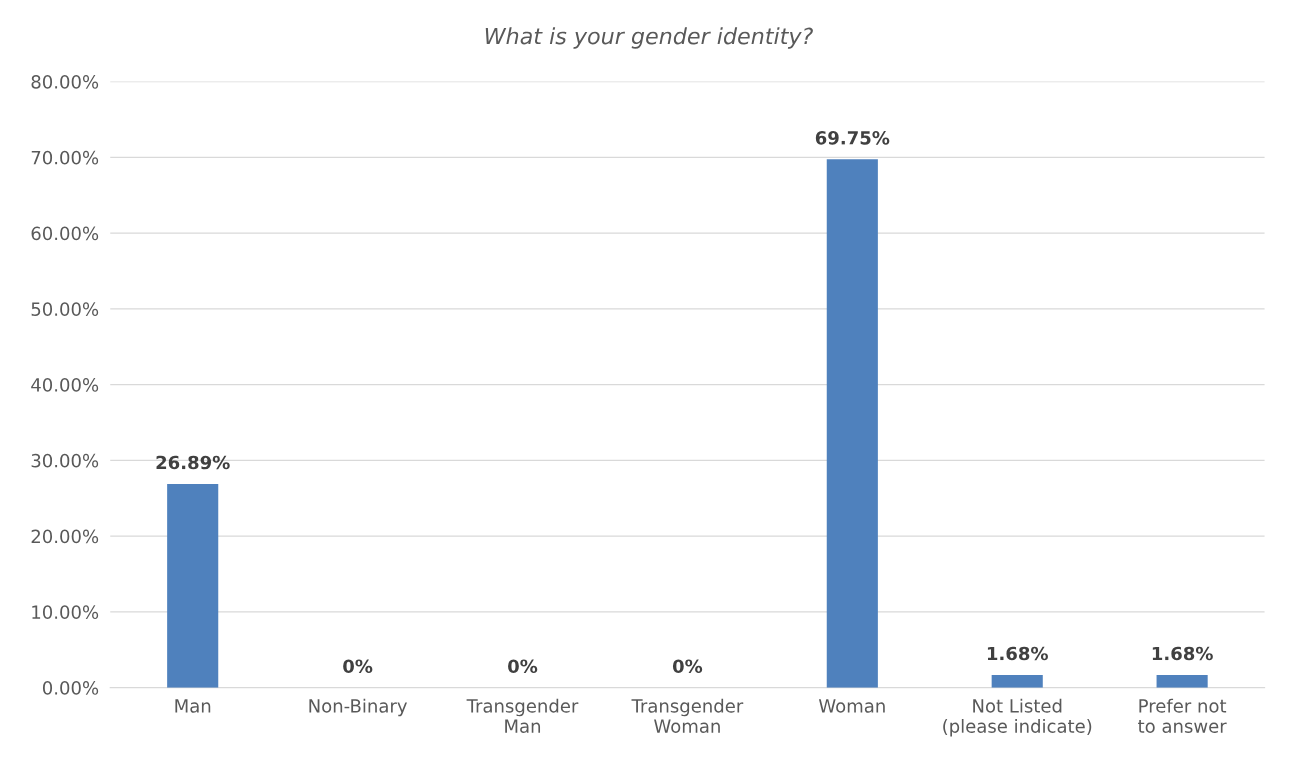 The width and height of the screenshot is (1297, 777). What do you see at coordinates (193, 462) in the screenshot?
I see `data-label: 26.89%` at bounding box center [193, 462].